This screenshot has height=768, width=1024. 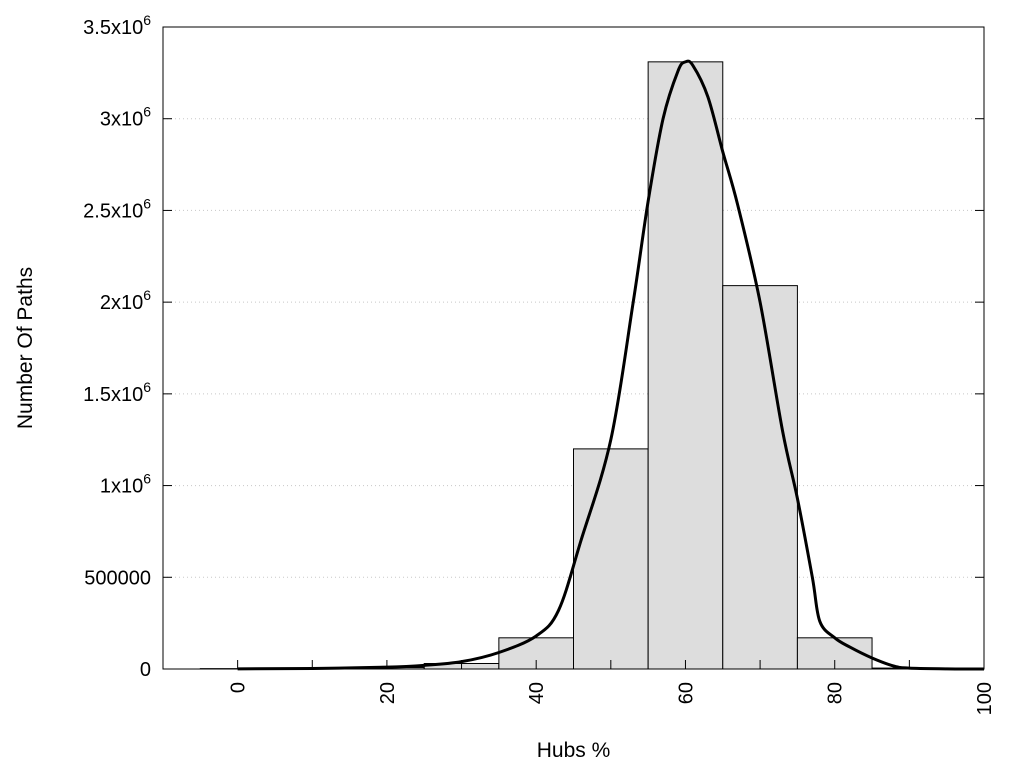 What do you see at coordinates (117, 208) in the screenshot?
I see `y-tick-label: 2.5x10⁶` at bounding box center [117, 208].